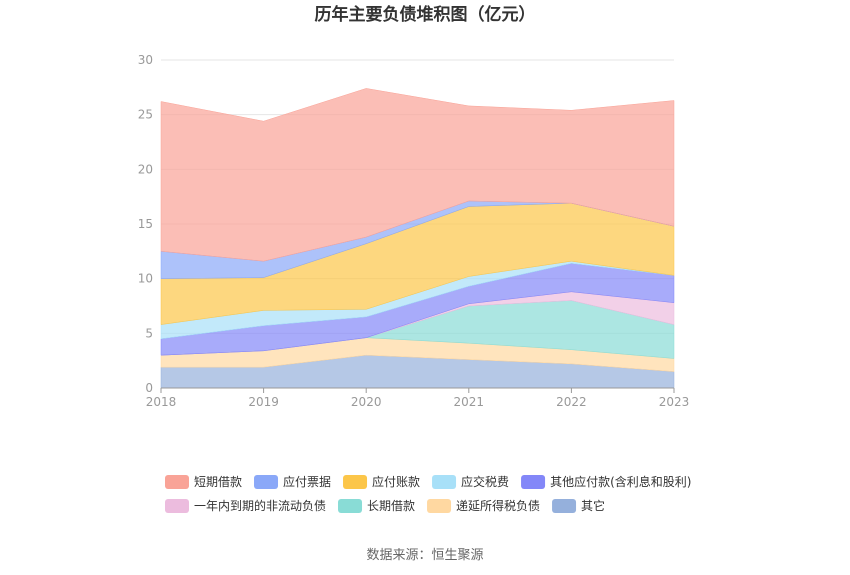 This screenshot has height=575, width=850. What do you see at coordinates (145, 279) in the screenshot?
I see `y-tick-label: 10` at bounding box center [145, 279].